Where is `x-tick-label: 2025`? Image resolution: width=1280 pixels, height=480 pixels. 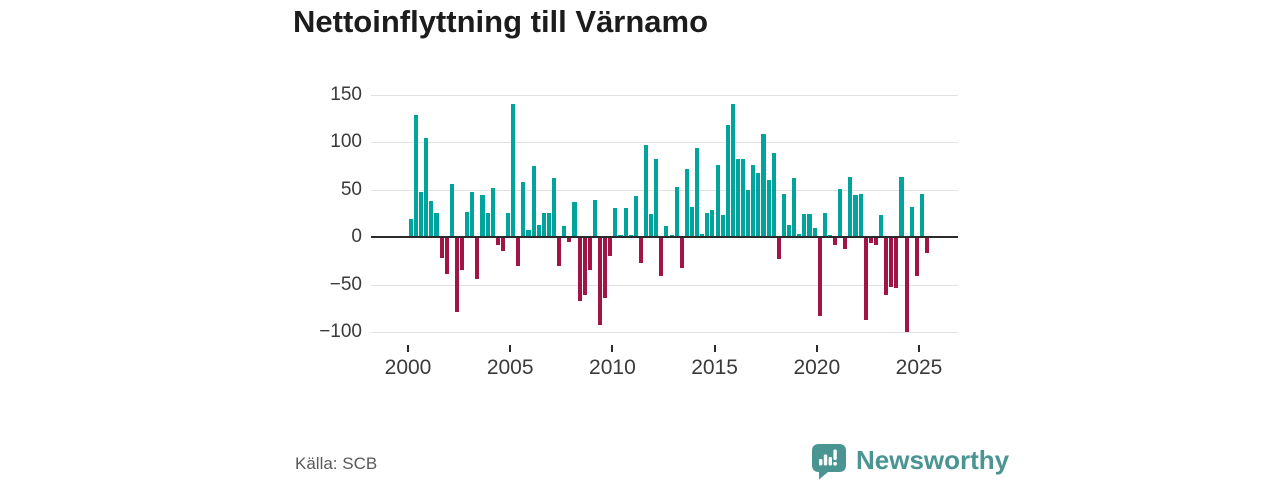
x-tick-label: 2025 is located at coordinates (919, 367).